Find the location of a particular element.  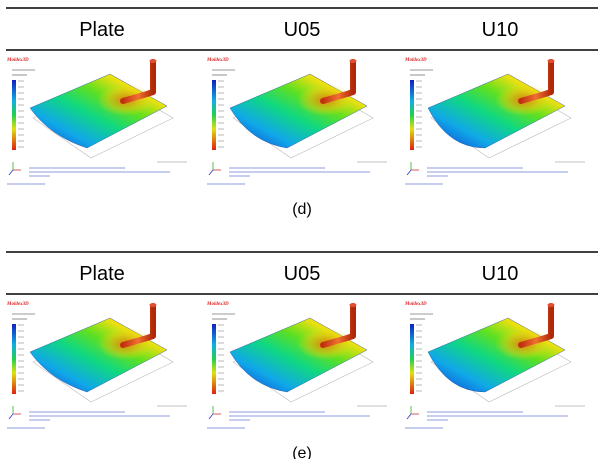

panel-caption: (d) is located at coordinates (302, 209).